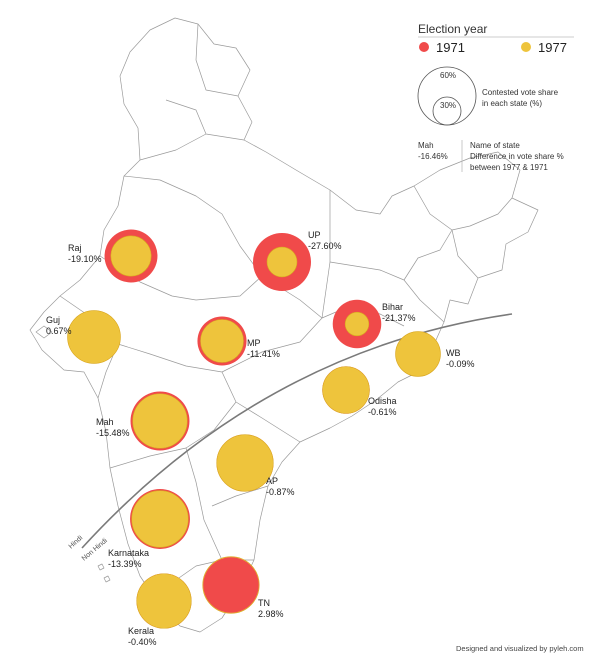  Describe the element at coordinates (160, 421) in the screenshot. I see `bubble-mah-1977` at that location.